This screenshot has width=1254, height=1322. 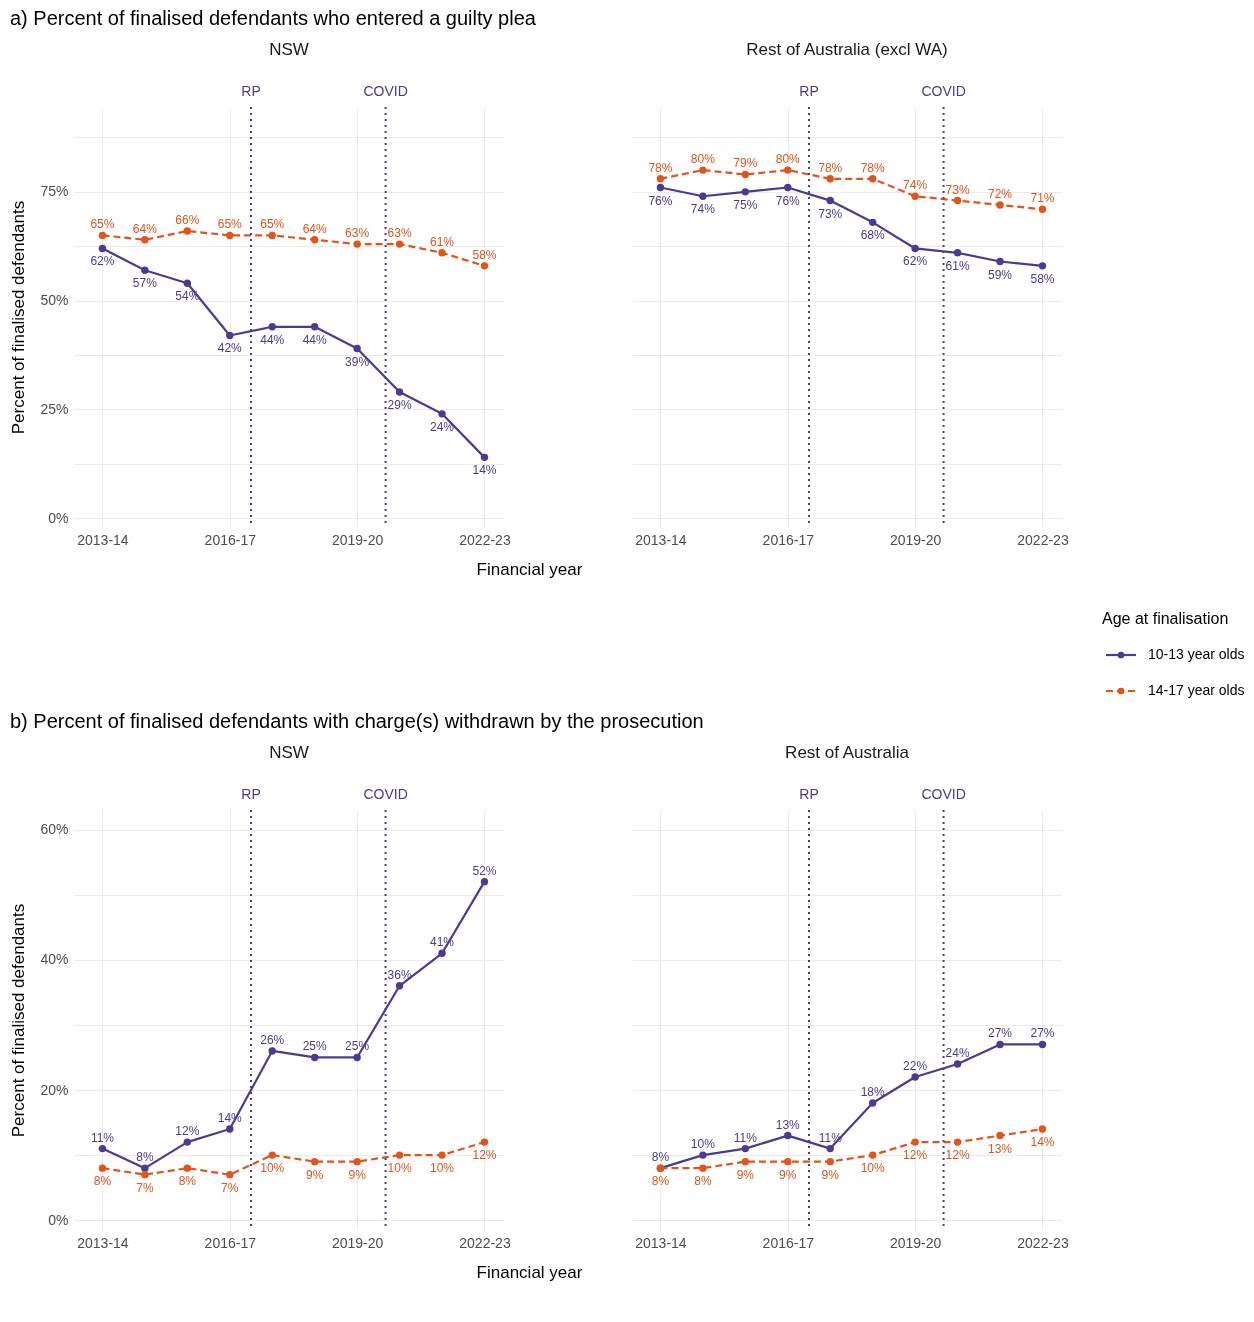 I want to click on x-tick-label: 2022-23, so click(x=485, y=1242).